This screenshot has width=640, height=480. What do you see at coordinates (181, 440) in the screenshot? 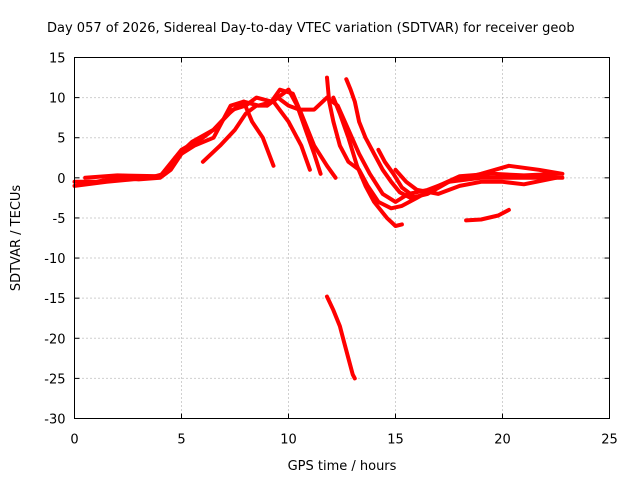
I see `x-tick-label: 5` at bounding box center [181, 440].